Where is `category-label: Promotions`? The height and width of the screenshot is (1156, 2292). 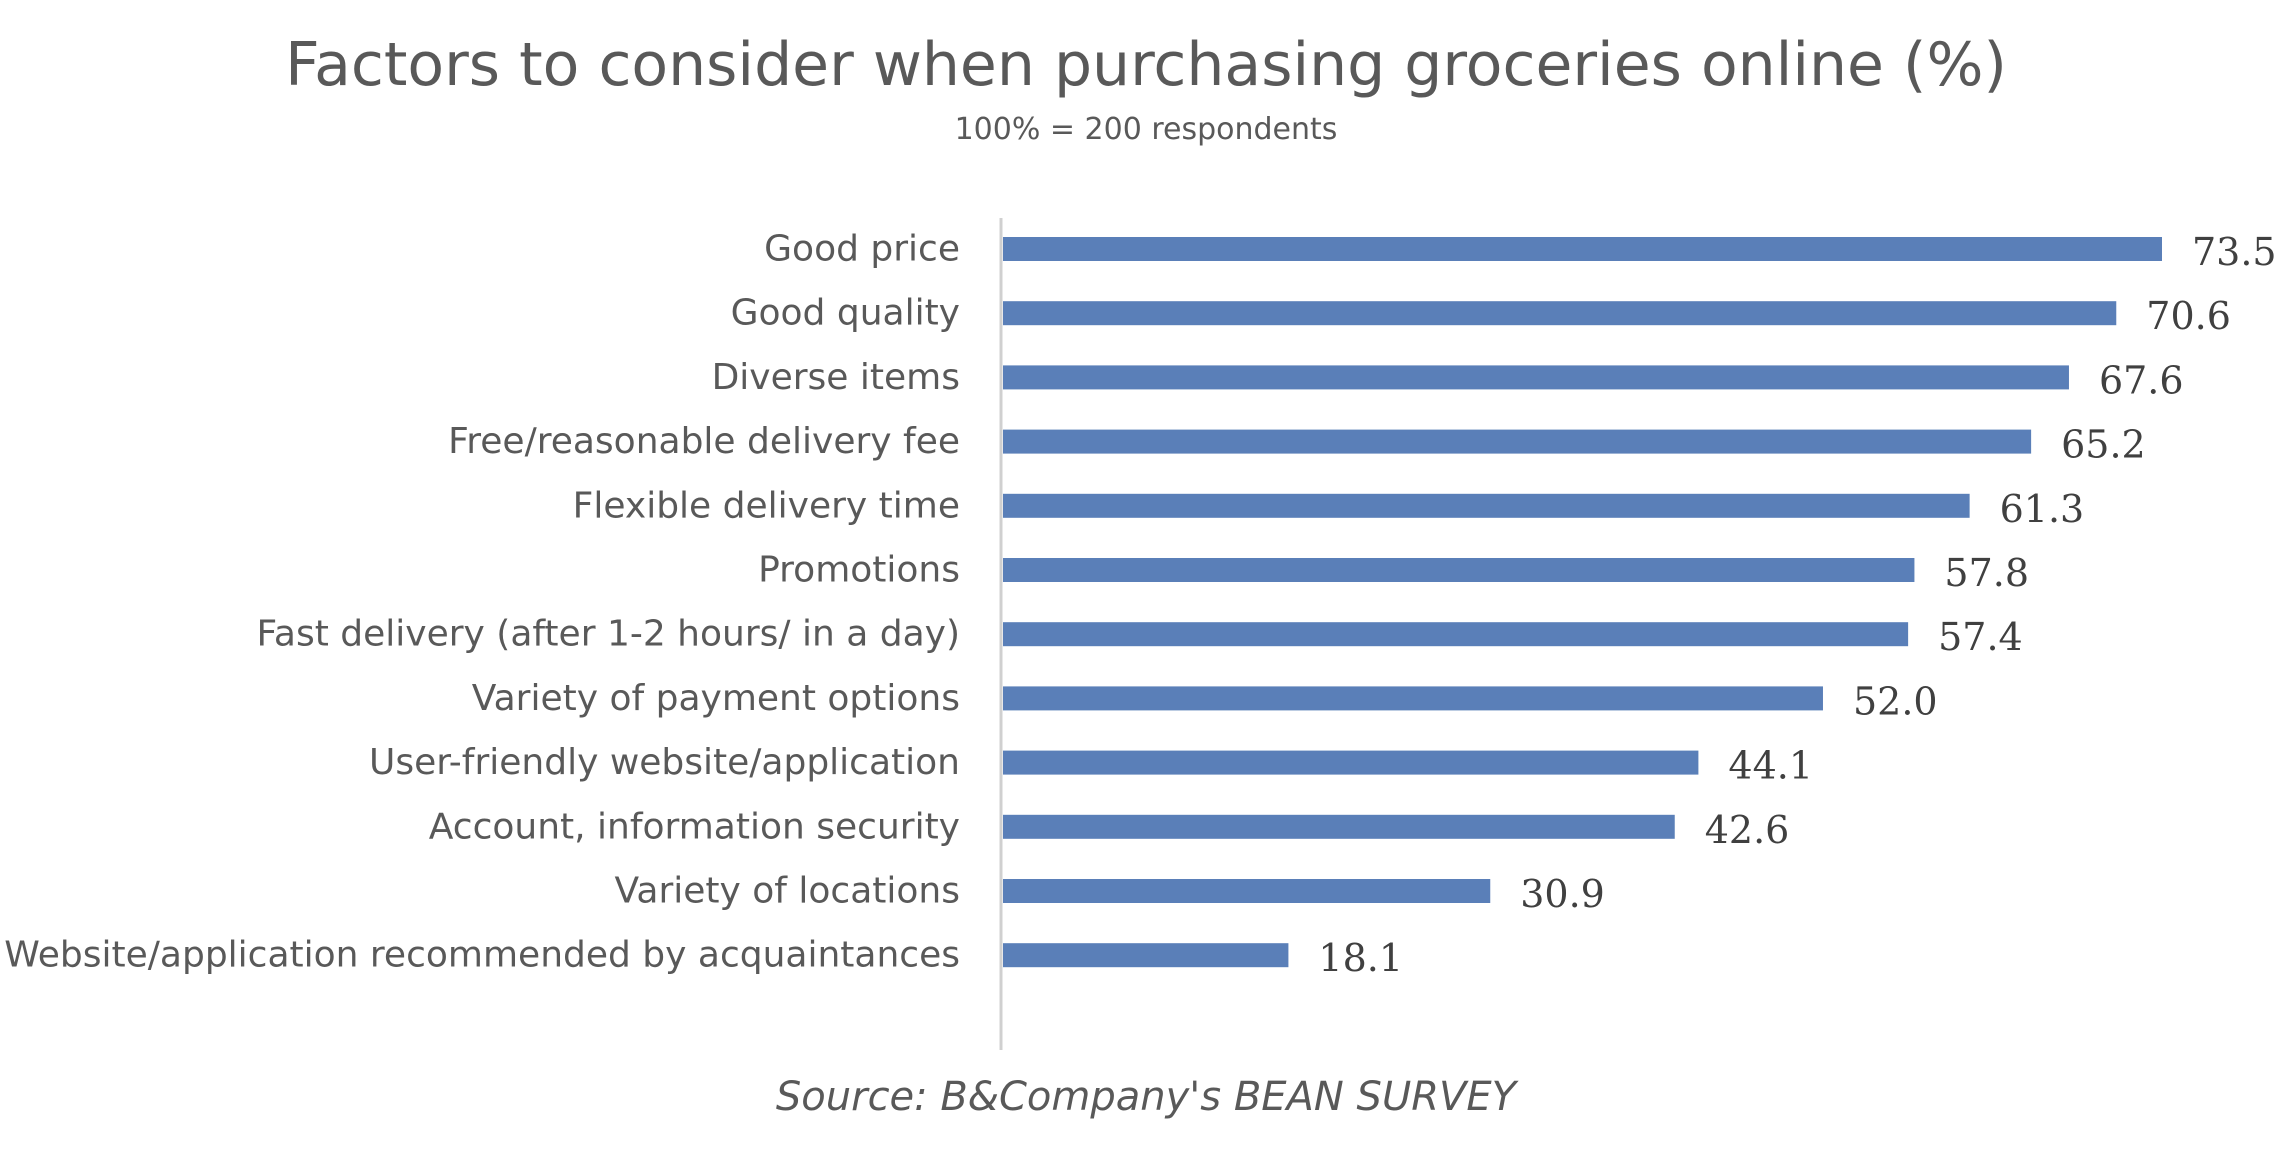
category-label: Promotions is located at coordinates (859, 570).